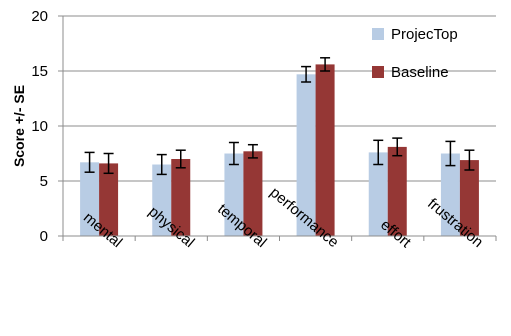  Describe the element at coordinates (397, 191) in the screenshot. I see `bar-baseline-effort` at that location.